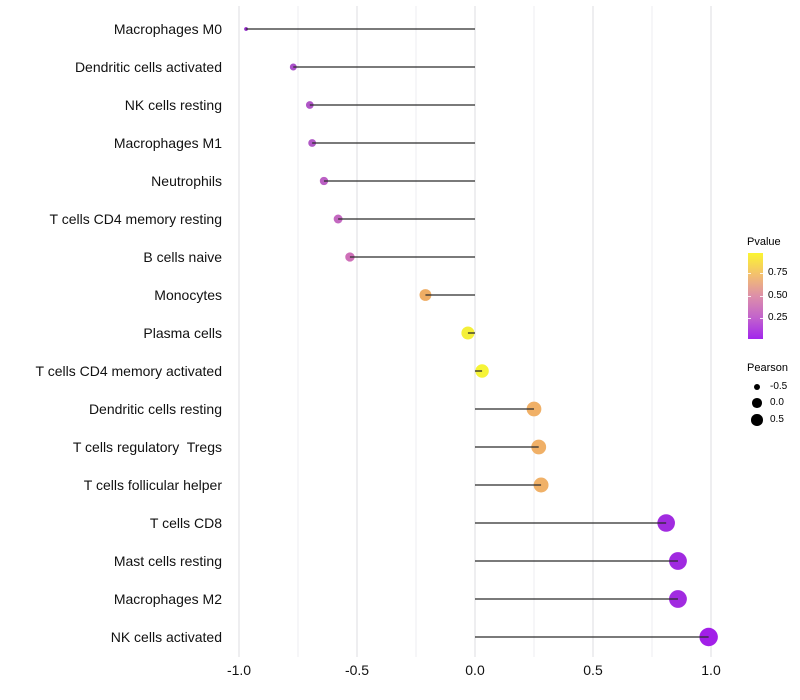 This screenshot has height=700, width=800. Describe the element at coordinates (188, 295) in the screenshot. I see `y-axis-label-monocytes: Monocytes` at that location.